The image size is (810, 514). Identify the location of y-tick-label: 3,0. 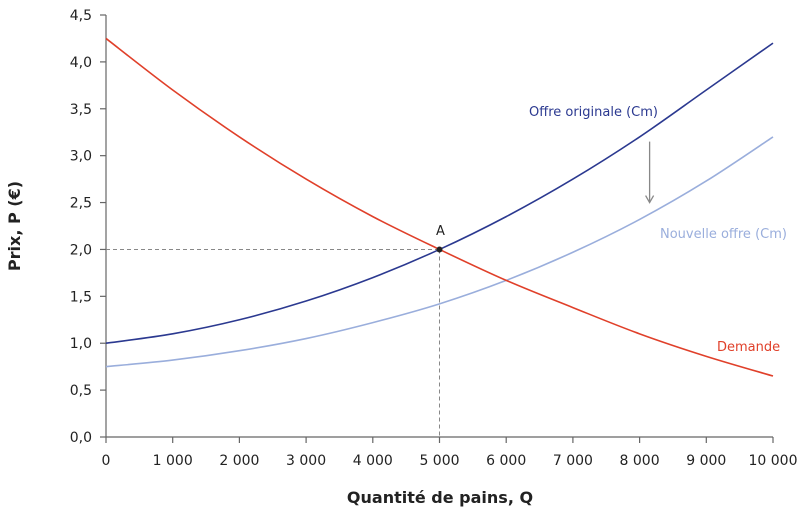
(81, 157).